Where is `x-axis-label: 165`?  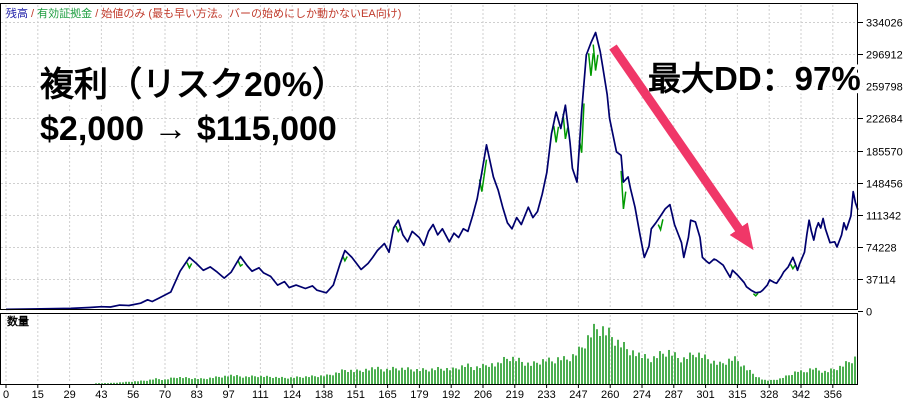
x-axis-label: 165 is located at coordinates (387, 395).